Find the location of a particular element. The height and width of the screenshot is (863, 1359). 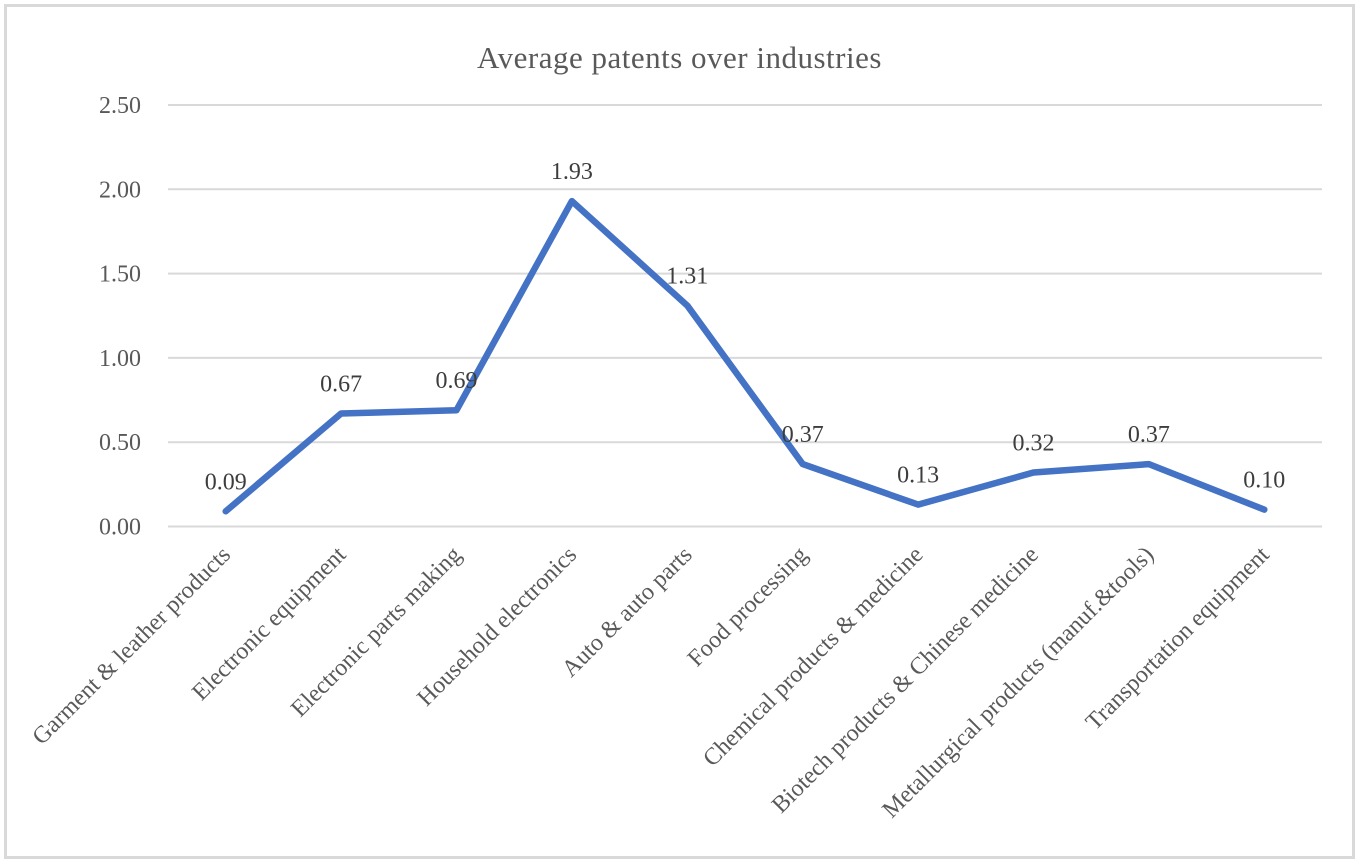

data-label: 1.31 is located at coordinates (687, 277).